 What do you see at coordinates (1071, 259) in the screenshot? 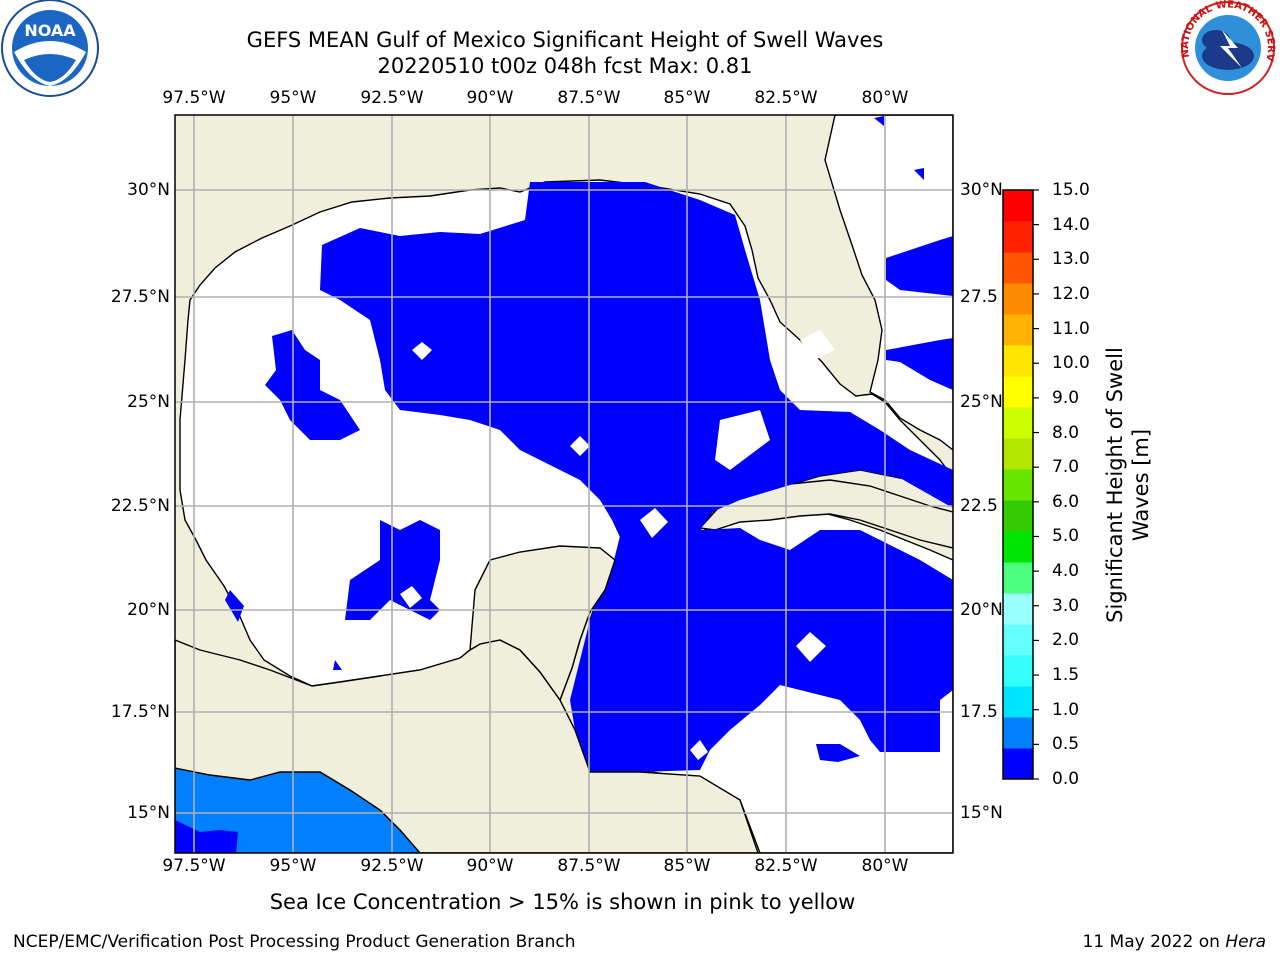
I see `colorbar-tick-label: 13.0` at bounding box center [1071, 259].